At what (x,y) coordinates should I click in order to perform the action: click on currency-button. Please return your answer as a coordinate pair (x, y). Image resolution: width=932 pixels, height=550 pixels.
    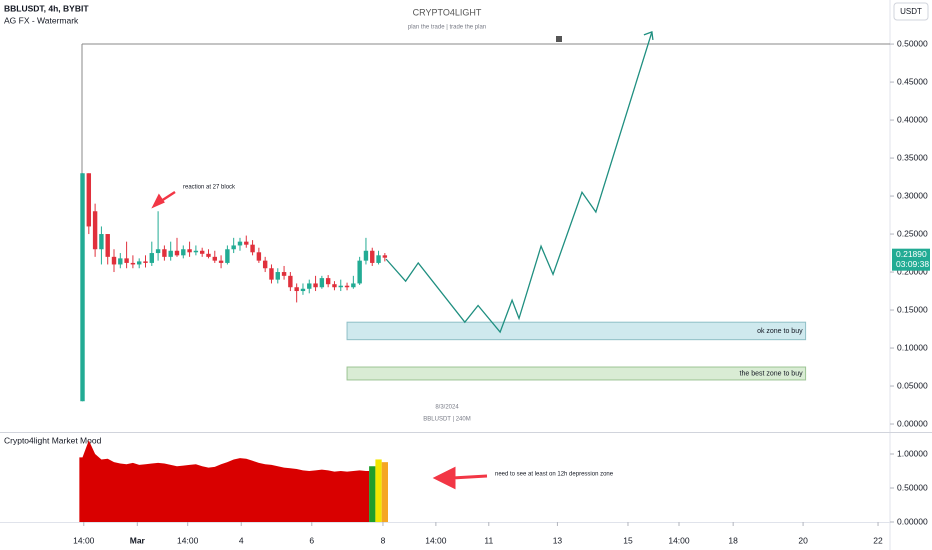
    Looking at the image, I should click on (911, 11).